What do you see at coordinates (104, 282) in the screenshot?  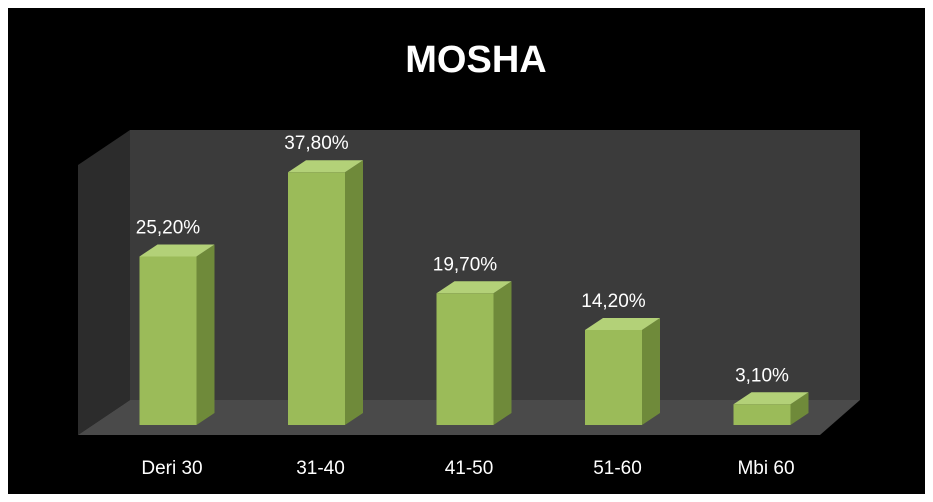 I see `side-wall` at bounding box center [104, 282].